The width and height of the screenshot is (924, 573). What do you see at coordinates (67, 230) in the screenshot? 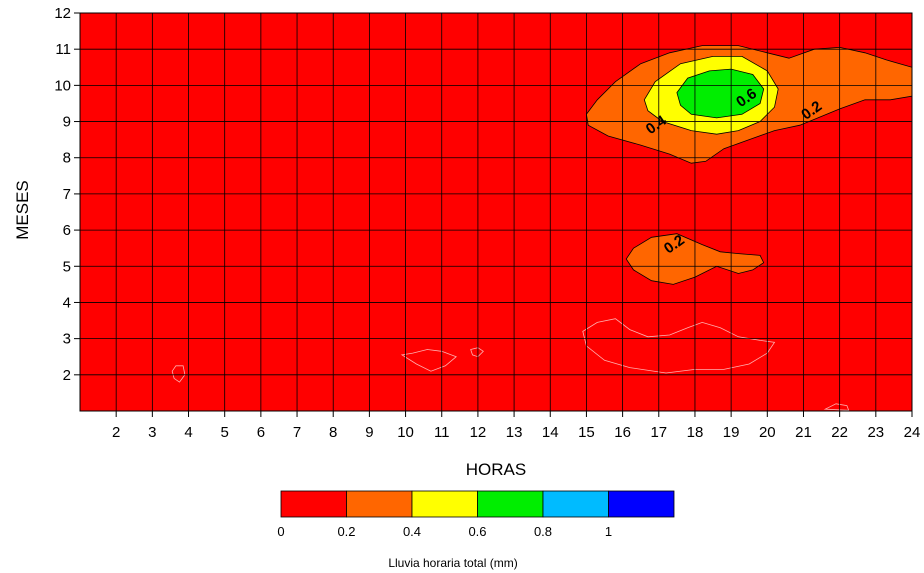
I see `y-tick-label-6: 6` at bounding box center [67, 230].